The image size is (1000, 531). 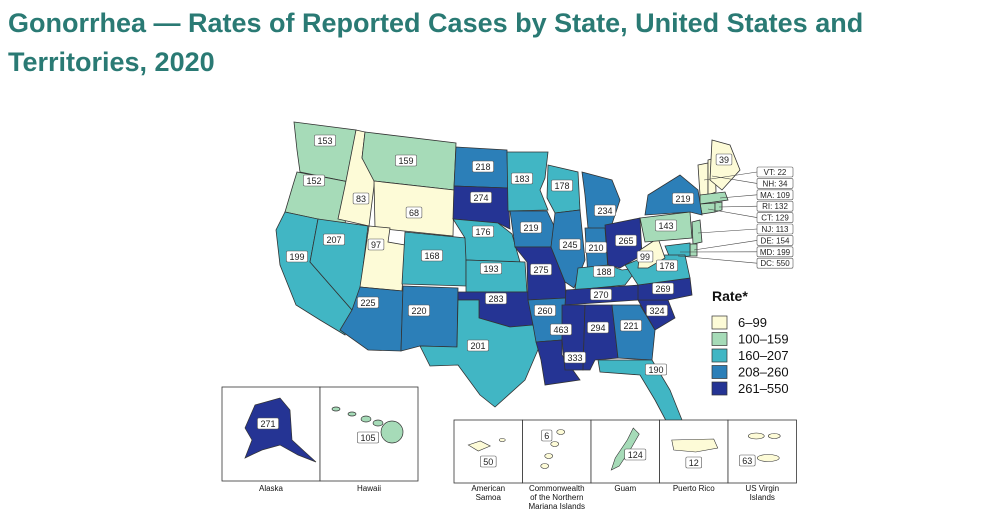 I want to click on state-nm-rate-label: 220, so click(x=418, y=311).